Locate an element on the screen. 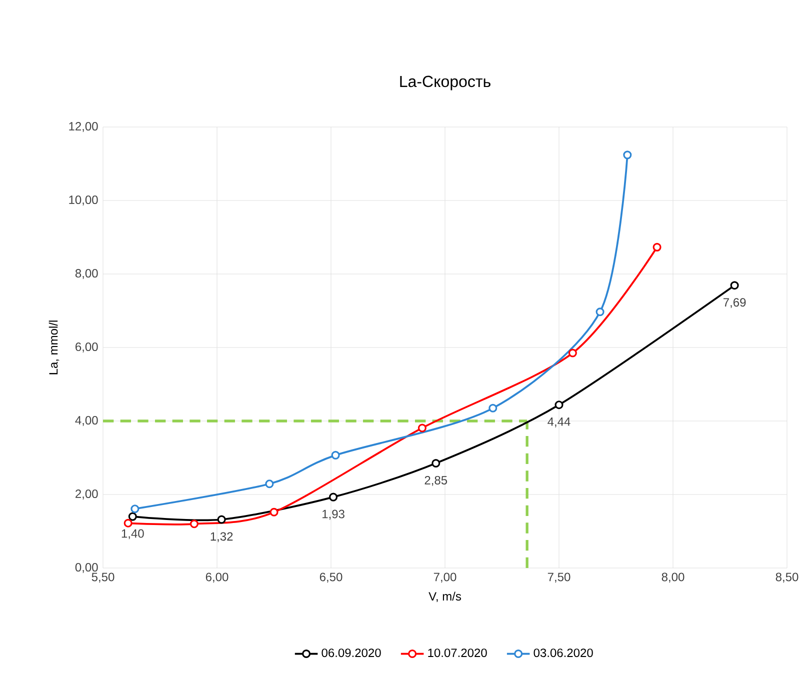 The image size is (810, 687). y-tick-label: 0,00 is located at coordinates (86, 568).